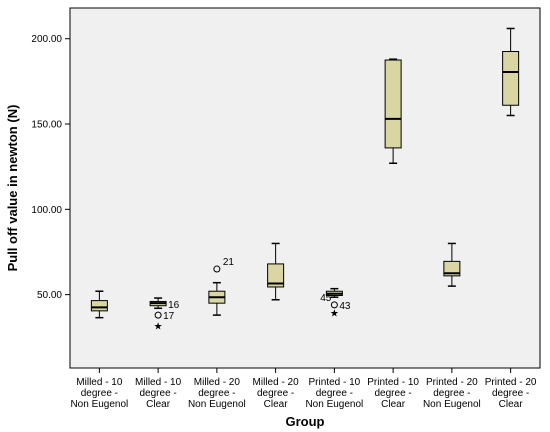 The width and height of the screenshot is (550, 432). I want to click on category-label-7-line-2: degree -, so click(451, 393).